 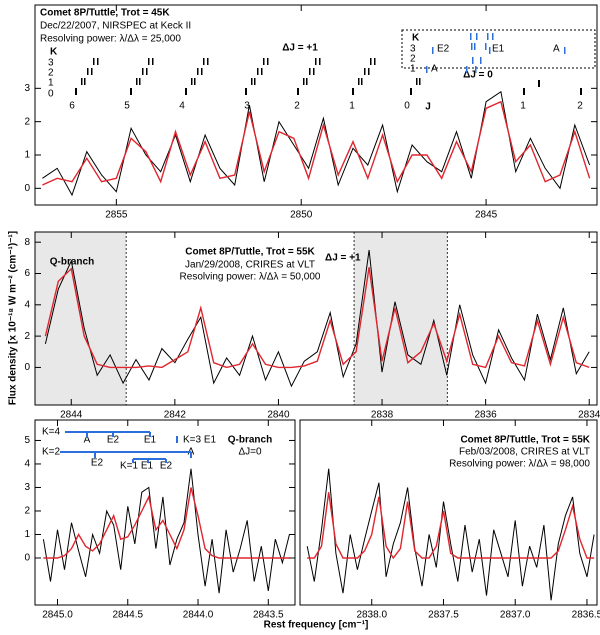 What do you see at coordinates (524, 452) in the screenshot?
I see `annotation: Feb/03/2008, CRIRES at VLT` at bounding box center [524, 452].